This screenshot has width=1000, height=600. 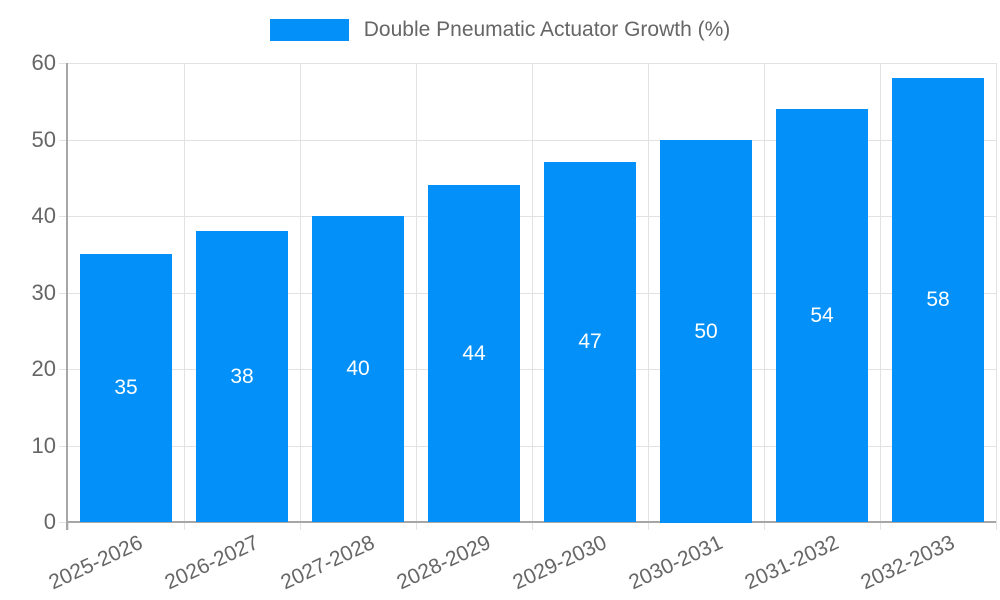 I want to click on bar-2027-2028: 40, so click(x=358, y=369).